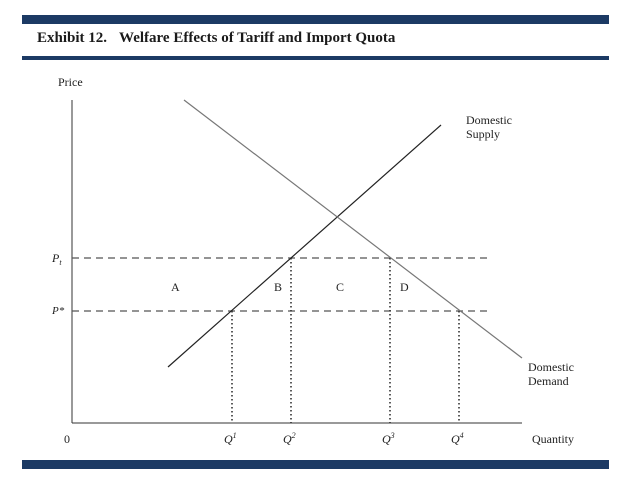 Image resolution: width=636 pixels, height=481 pixels. I want to click on area-d-label: D, so click(404, 287).